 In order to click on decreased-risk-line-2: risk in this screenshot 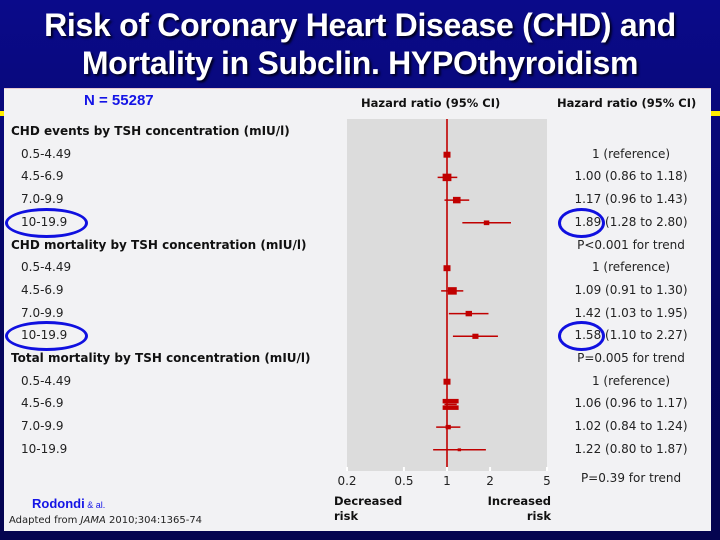, I will do `click(346, 516)`.